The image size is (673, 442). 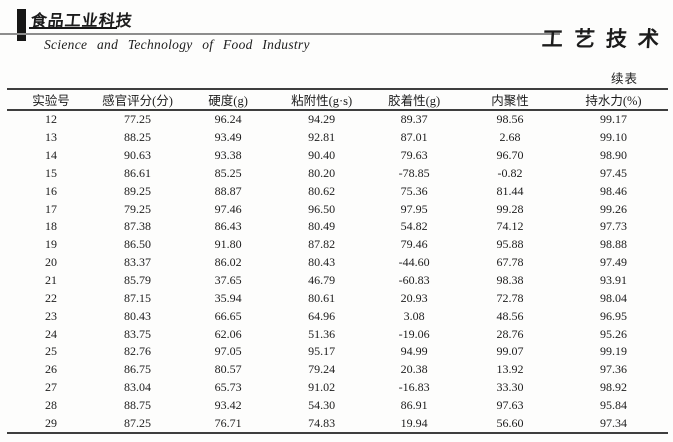 What do you see at coordinates (138, 226) in the screenshot?
I see `table-cell: 87.38` at bounding box center [138, 226].